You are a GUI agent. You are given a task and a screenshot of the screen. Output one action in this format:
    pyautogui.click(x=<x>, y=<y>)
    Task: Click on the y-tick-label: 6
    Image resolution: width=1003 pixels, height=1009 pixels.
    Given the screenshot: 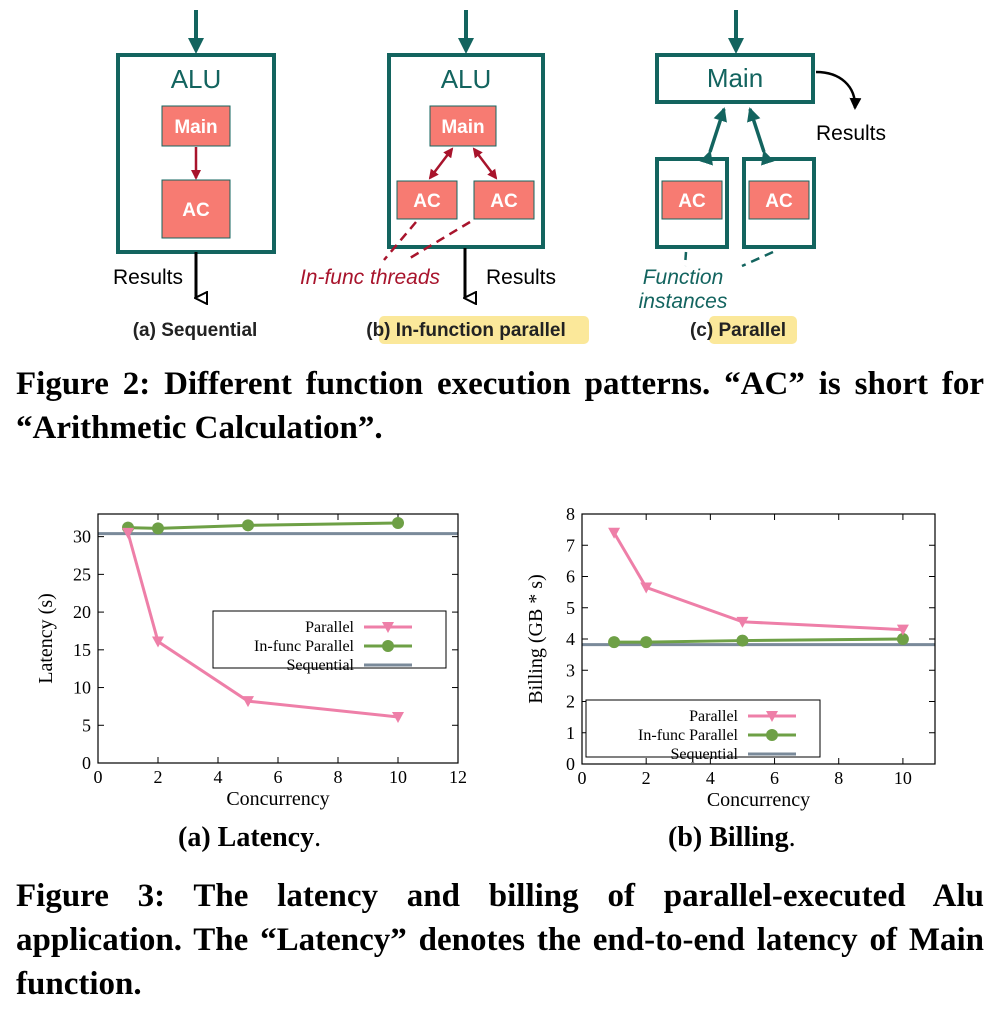 What is the action you would take?
    pyautogui.click(x=570, y=577)
    